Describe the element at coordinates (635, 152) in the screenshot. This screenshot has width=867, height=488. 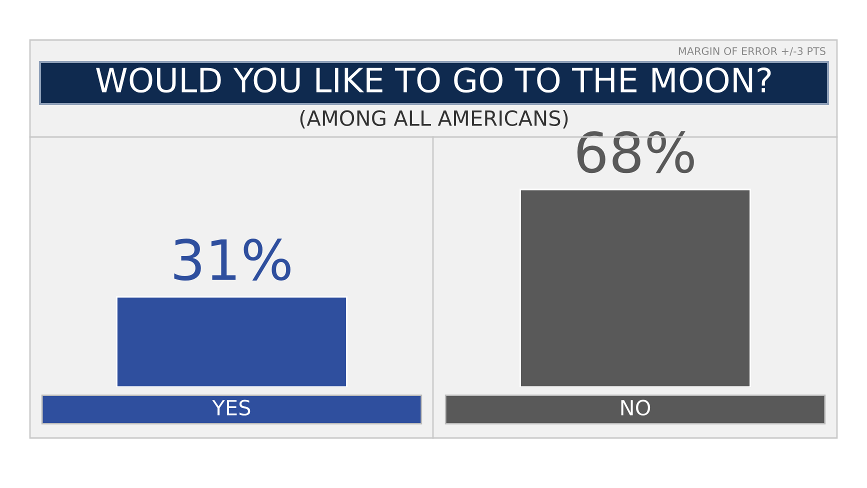
I see `data-label: 68%` at that location.